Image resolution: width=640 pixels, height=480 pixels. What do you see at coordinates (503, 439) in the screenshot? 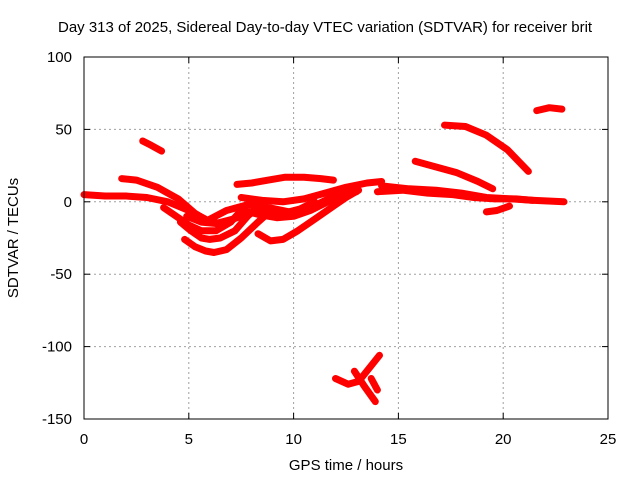
I see `x-tick-label: 20` at bounding box center [503, 439].